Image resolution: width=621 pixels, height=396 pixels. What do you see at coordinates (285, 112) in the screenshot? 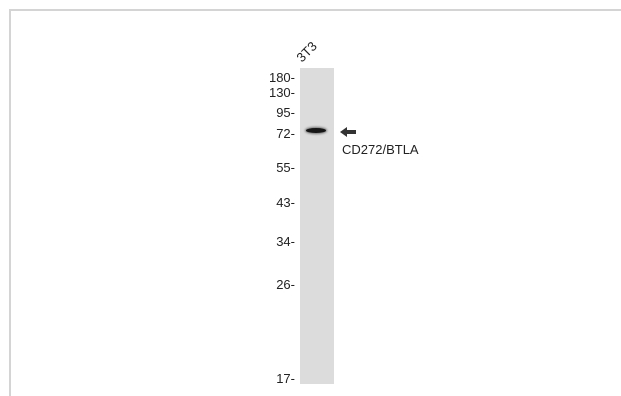
I see `marker-95: 95-` at bounding box center [285, 112].